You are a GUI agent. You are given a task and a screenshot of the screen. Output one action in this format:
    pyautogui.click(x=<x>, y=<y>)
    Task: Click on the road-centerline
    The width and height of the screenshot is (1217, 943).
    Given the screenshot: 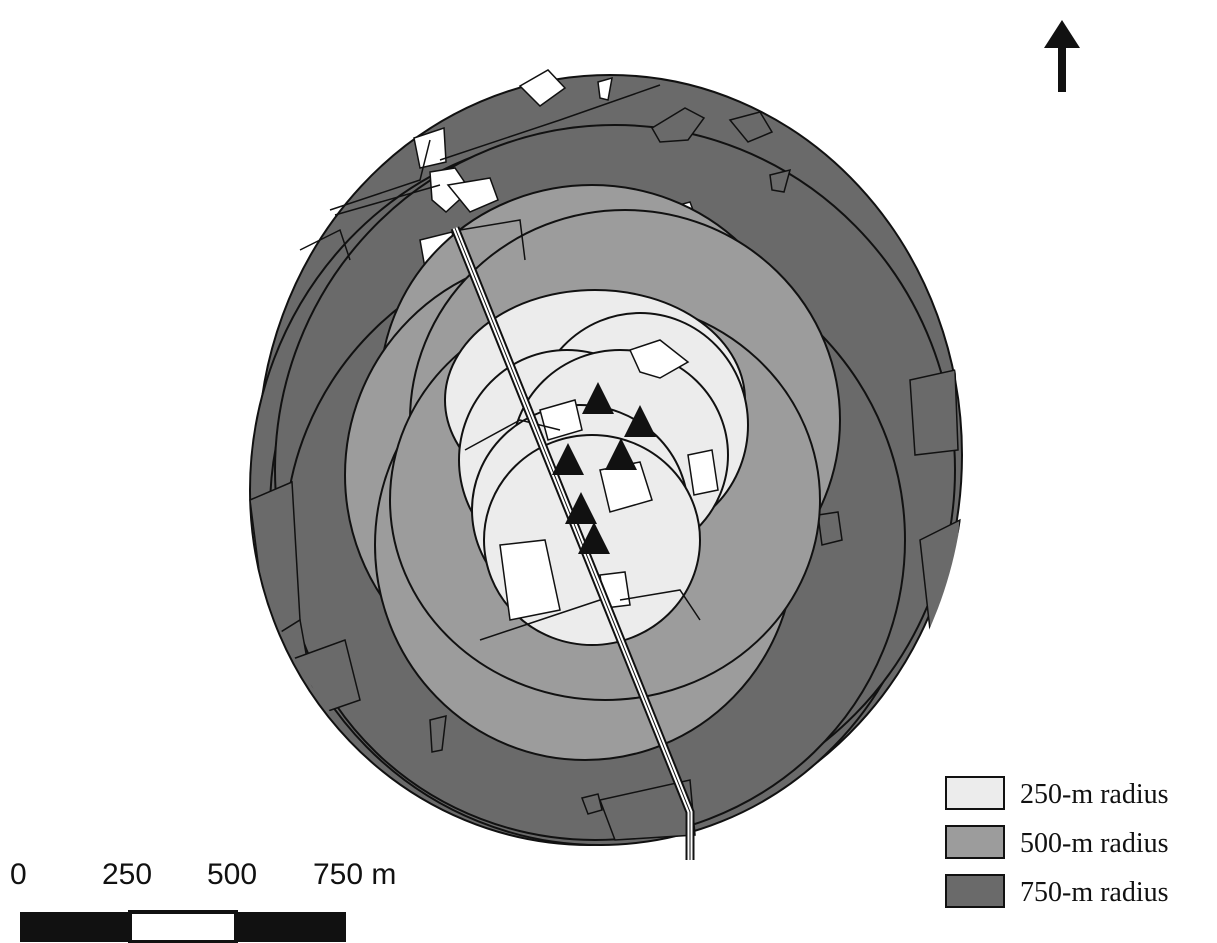 What is the action you would take?
    pyautogui.click(x=572, y=543)
    